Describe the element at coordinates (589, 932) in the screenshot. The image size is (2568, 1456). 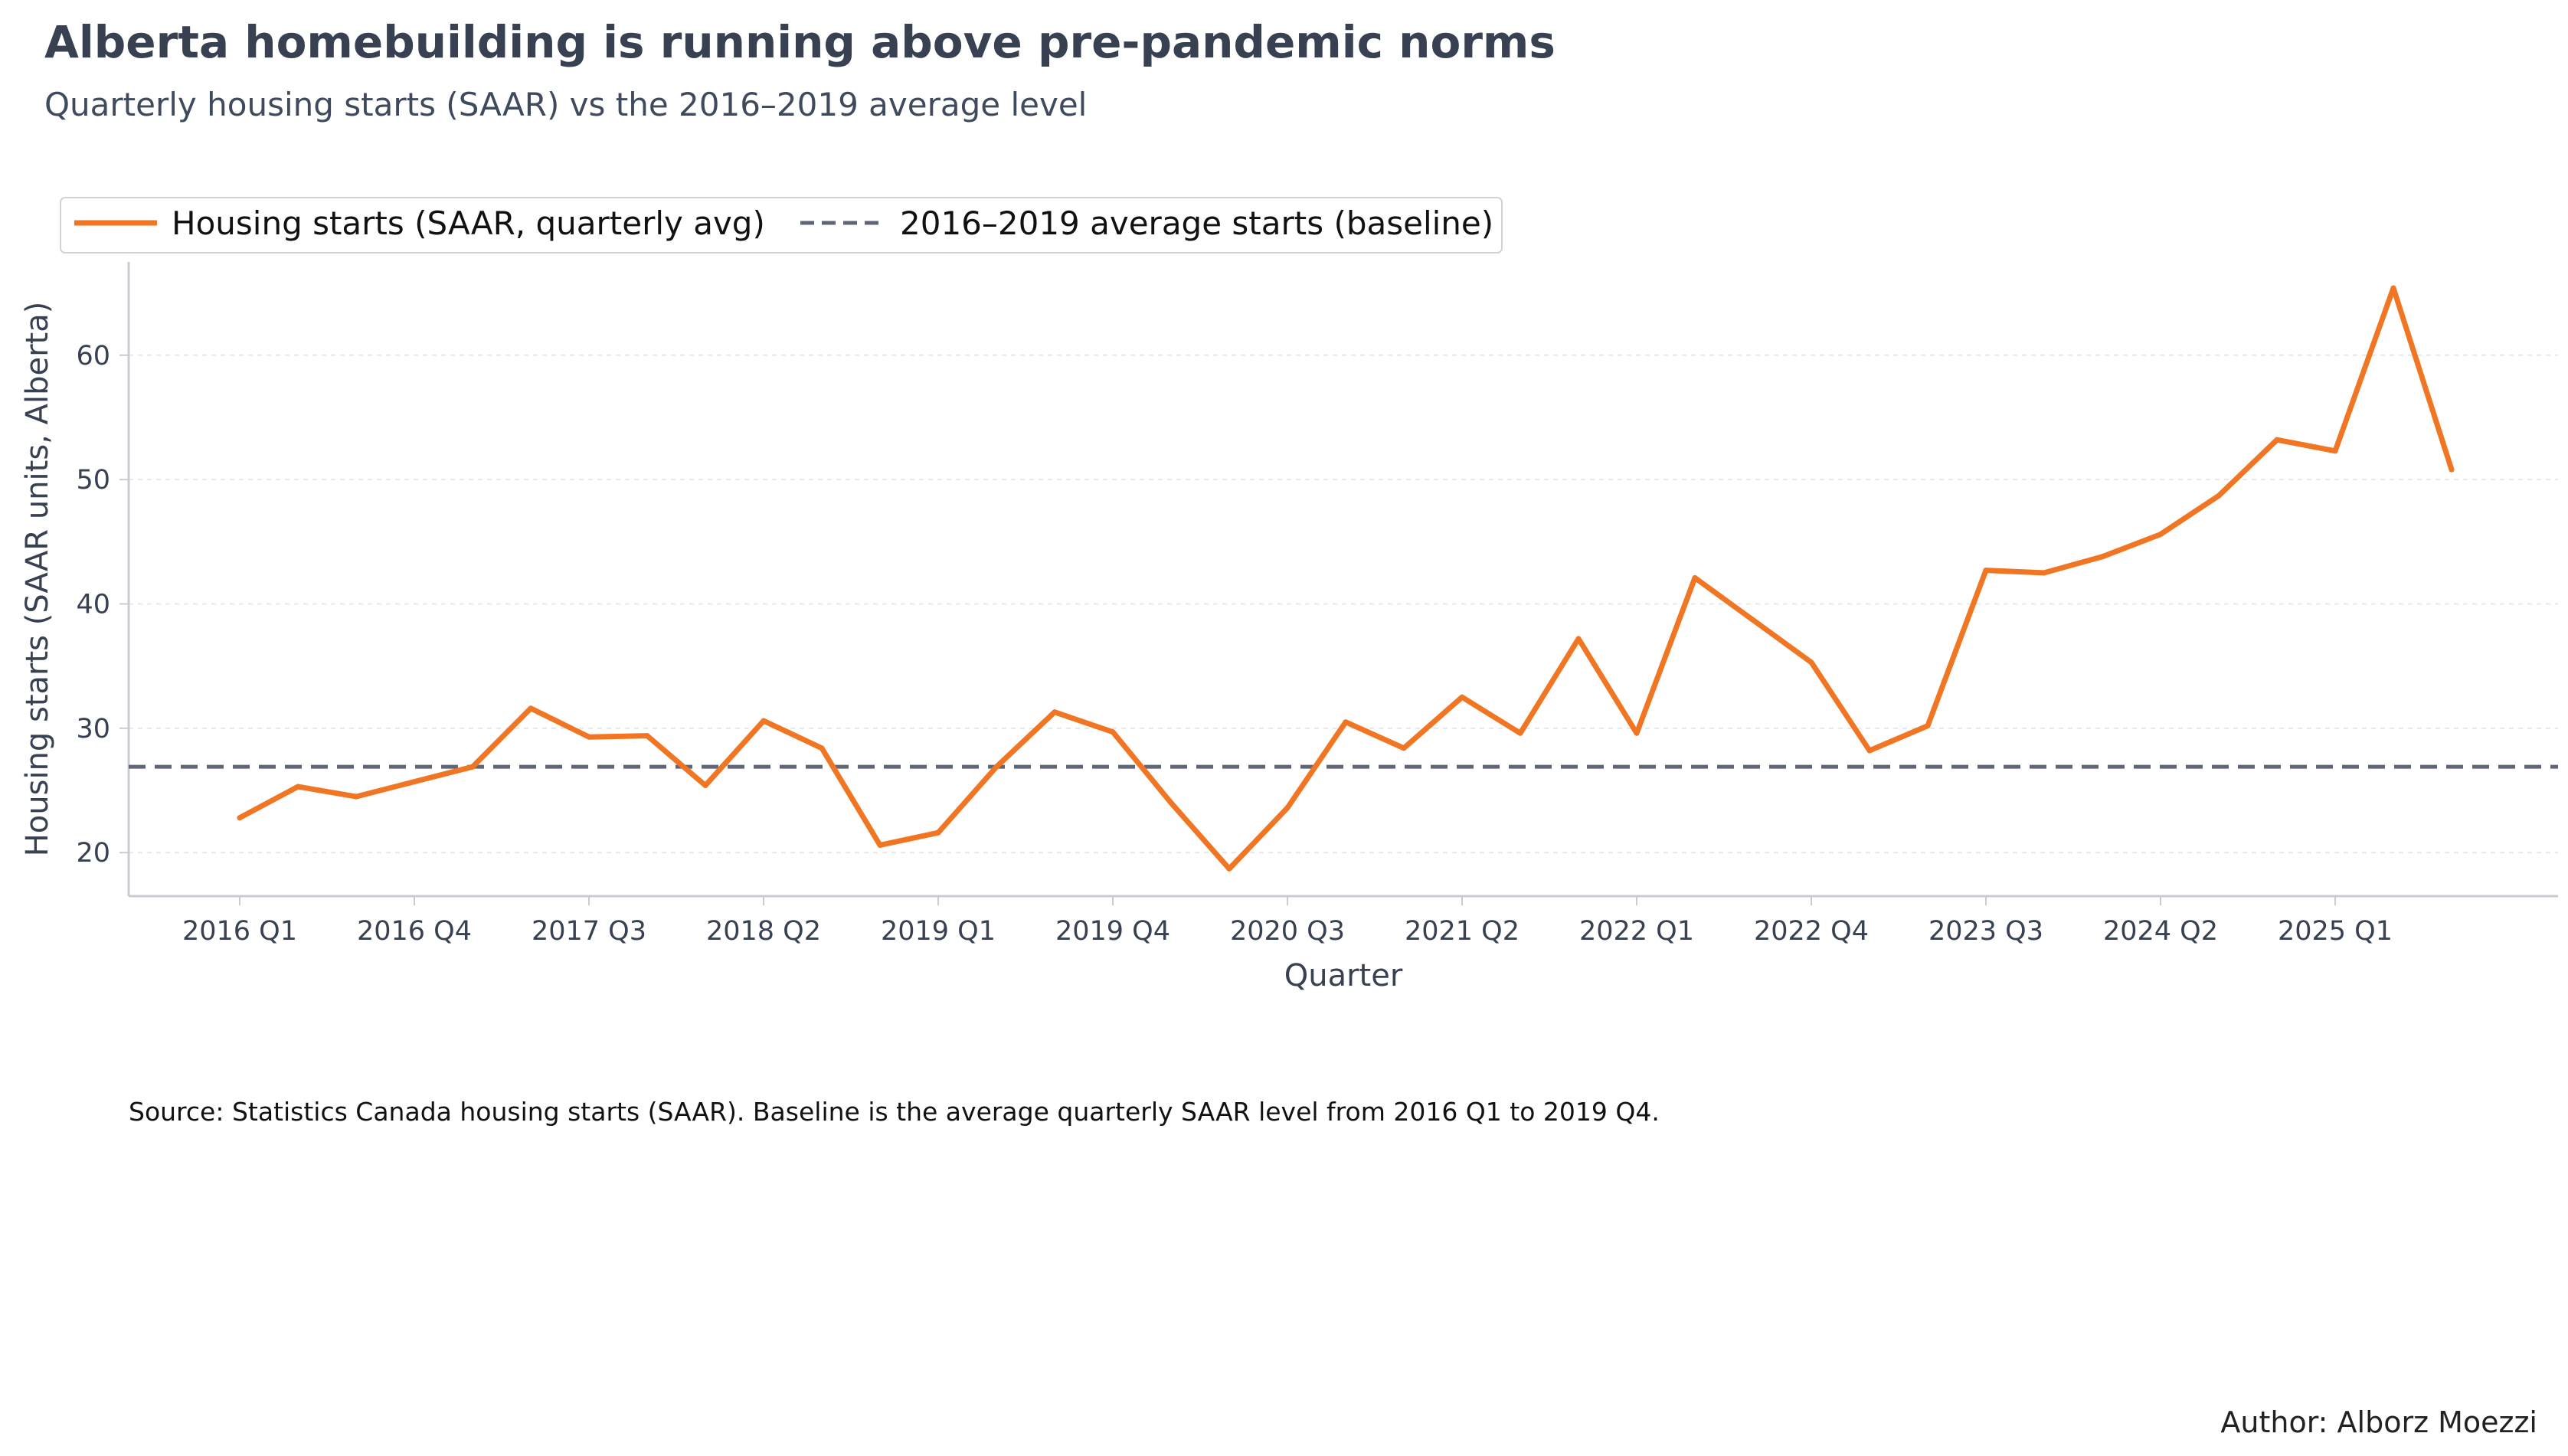
I see `x-tick-label: 2017 Q3` at that location.